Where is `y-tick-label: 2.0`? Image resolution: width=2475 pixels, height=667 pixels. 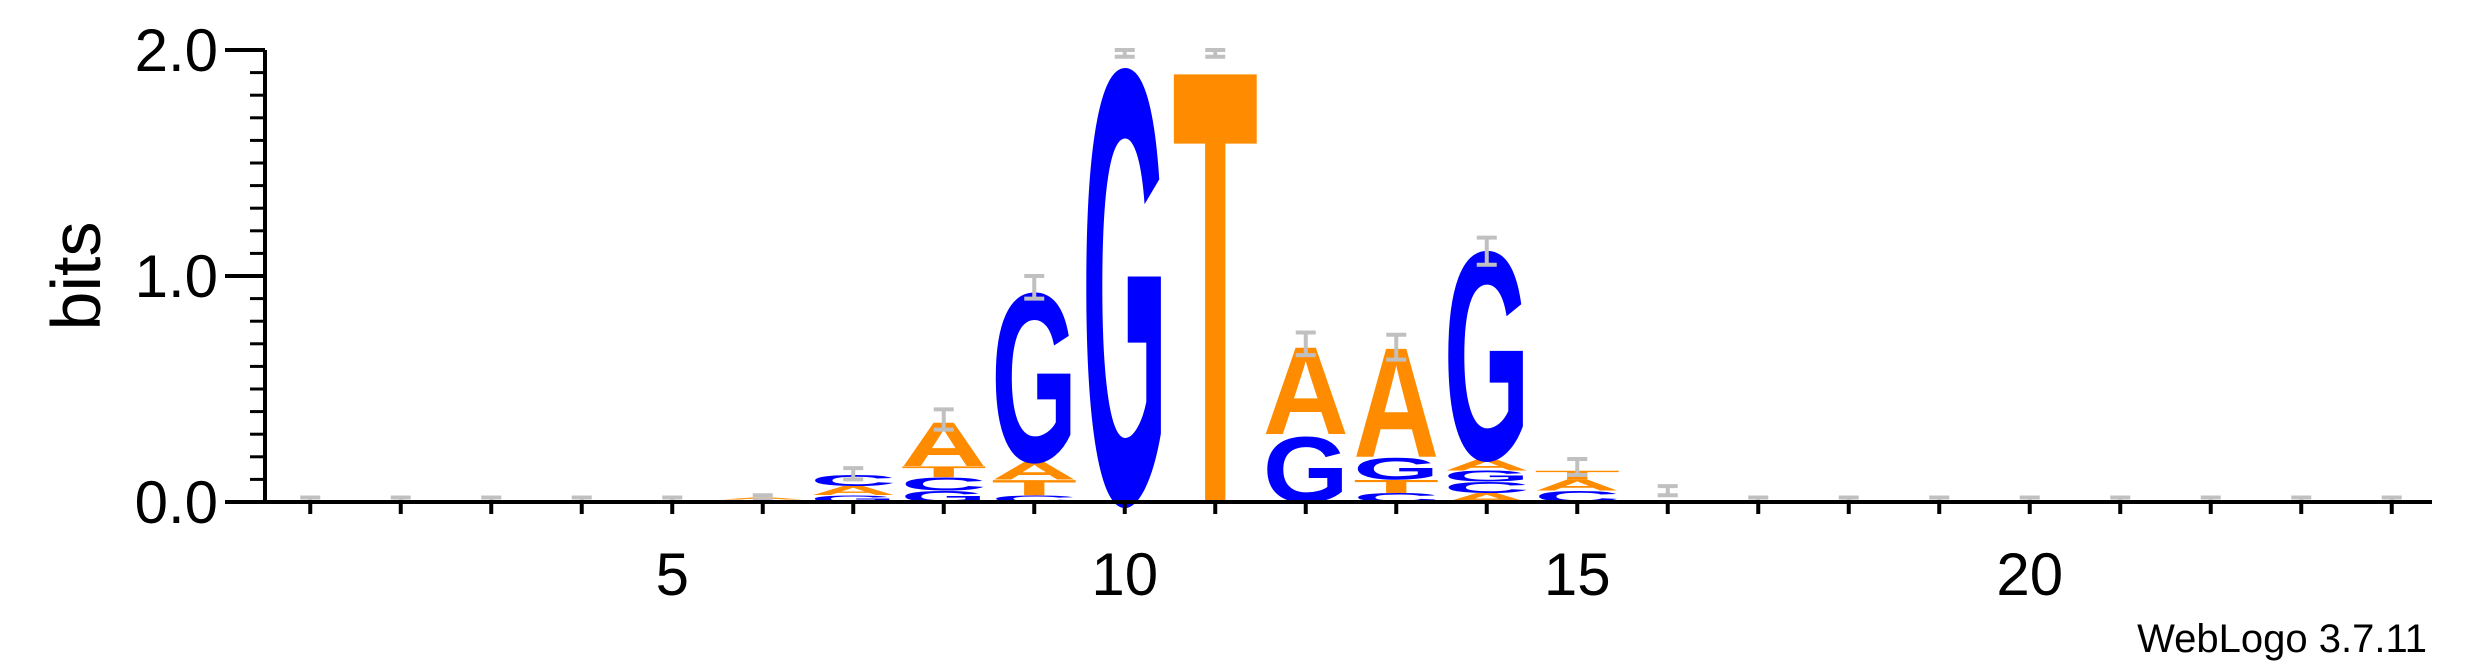
y-tick-label: 2.0 is located at coordinates (176, 50).